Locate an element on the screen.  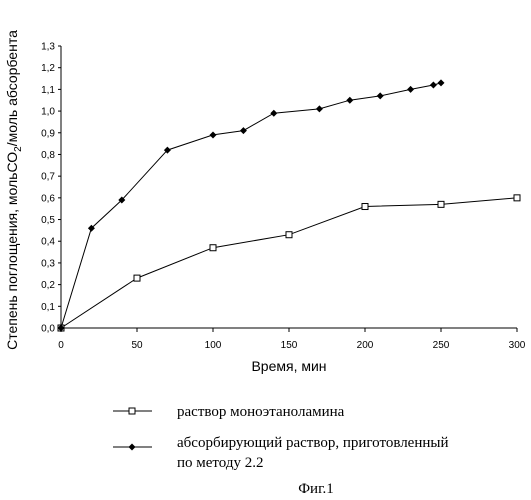
y-tick-label: 1,2 is located at coordinates (48, 68).